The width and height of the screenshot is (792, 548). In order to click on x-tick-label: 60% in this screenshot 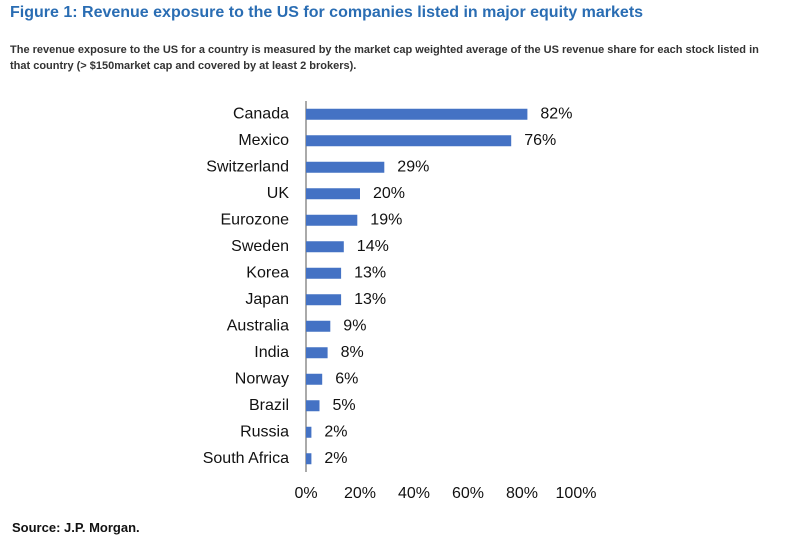, I will do `click(468, 493)`.